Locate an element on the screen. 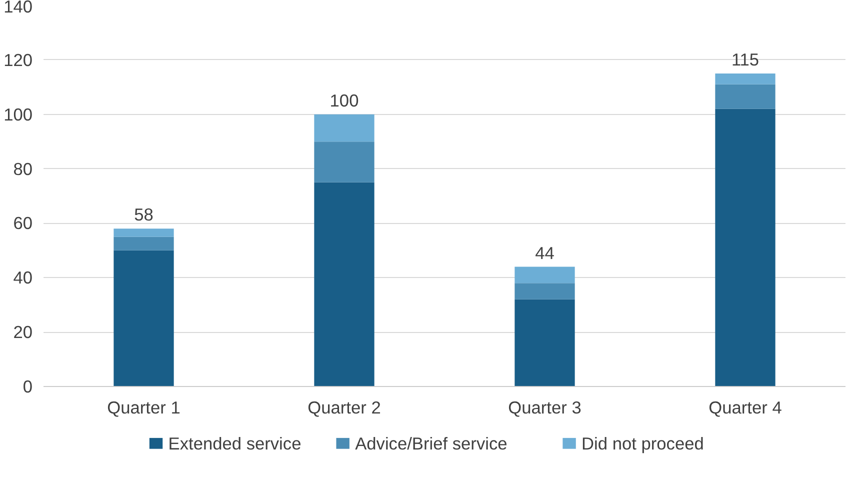  y-tick-label: 80 is located at coordinates (23, 168).